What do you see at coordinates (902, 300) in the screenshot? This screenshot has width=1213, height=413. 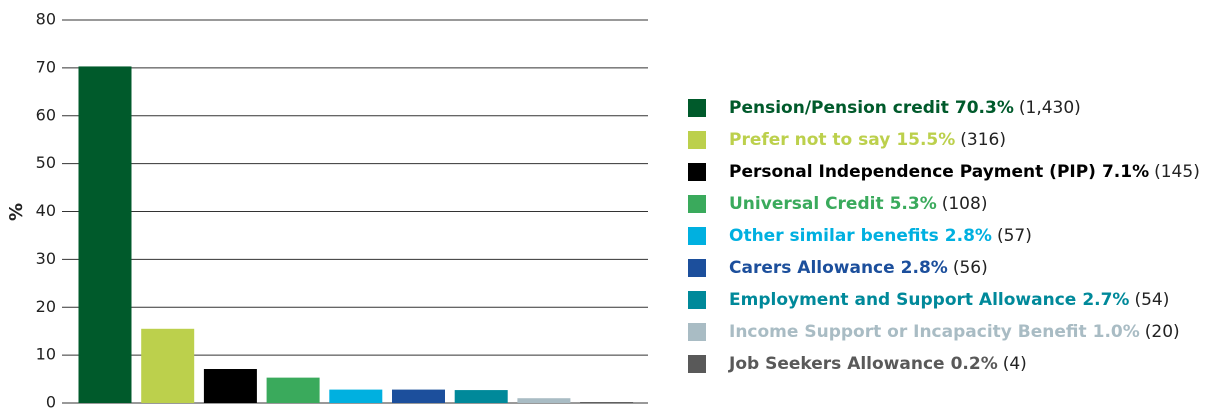 I see `legend-name: Employment and Support Allowance` at bounding box center [902, 300].